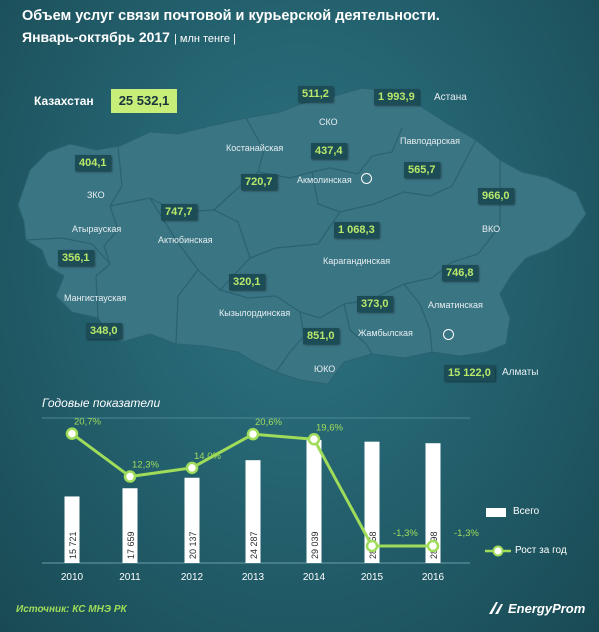 This screenshot has width=599, height=632. What do you see at coordinates (491, 229) in the screenshot?
I see `region-vko-name: ВКО` at bounding box center [491, 229].